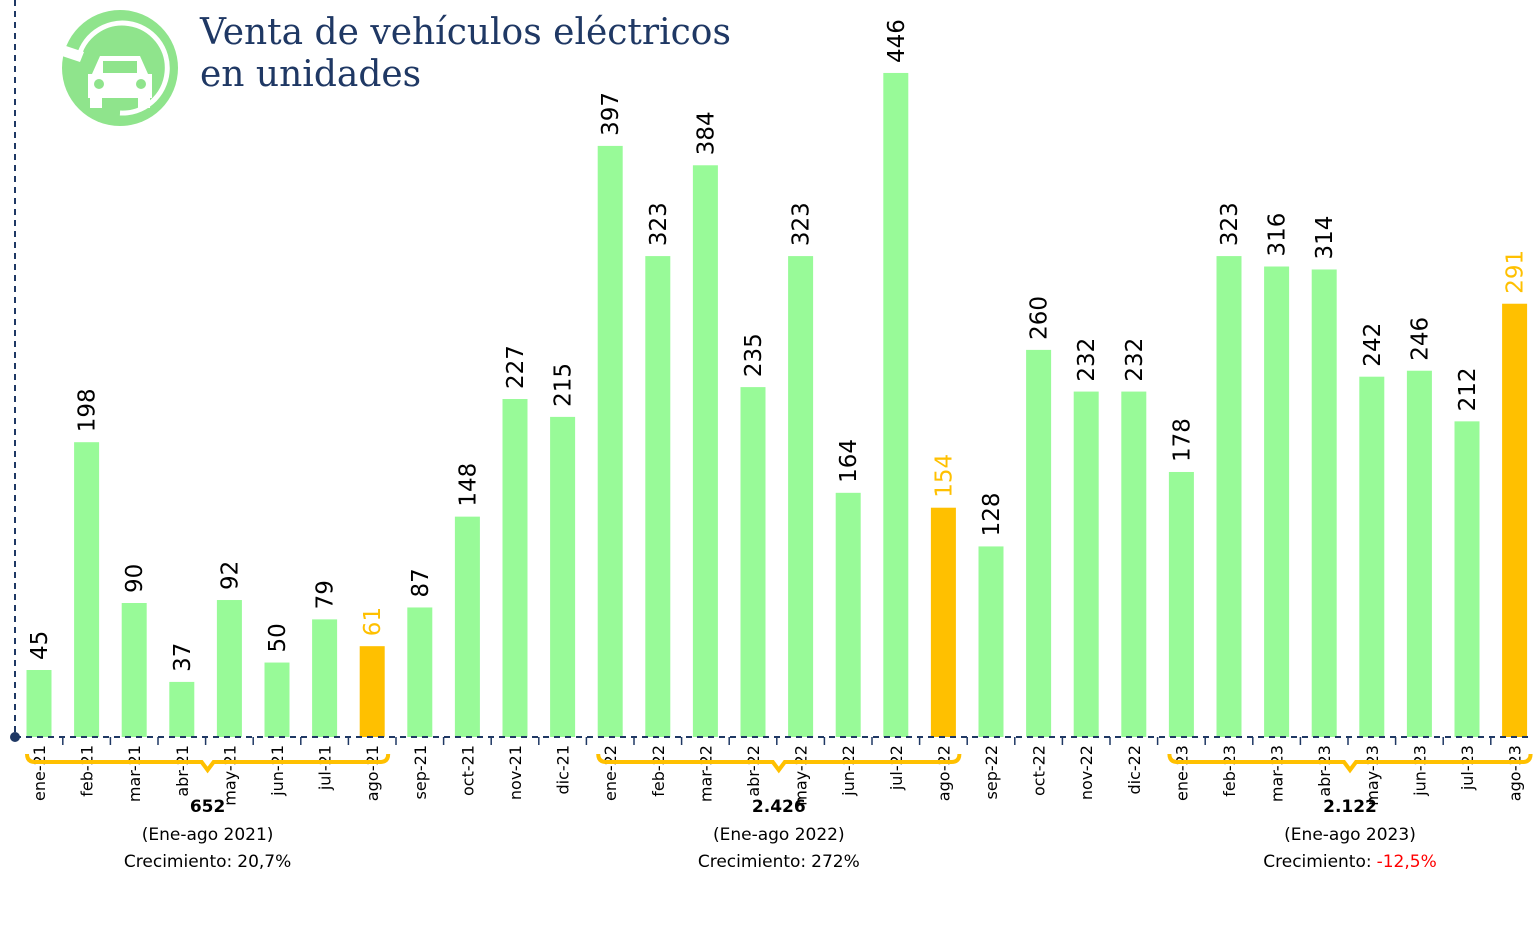  Describe the element at coordinates (465, 32) in the screenshot. I see `chart-title: Venta de vehículos eléctricos` at that location.